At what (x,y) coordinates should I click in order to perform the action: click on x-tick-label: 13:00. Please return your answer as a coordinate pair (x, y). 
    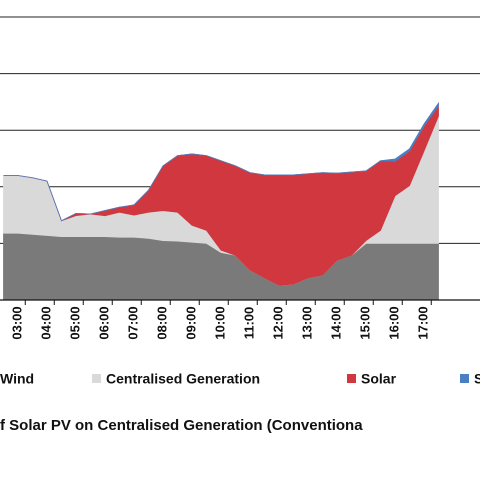
    Looking at the image, I should click on (306, 322).